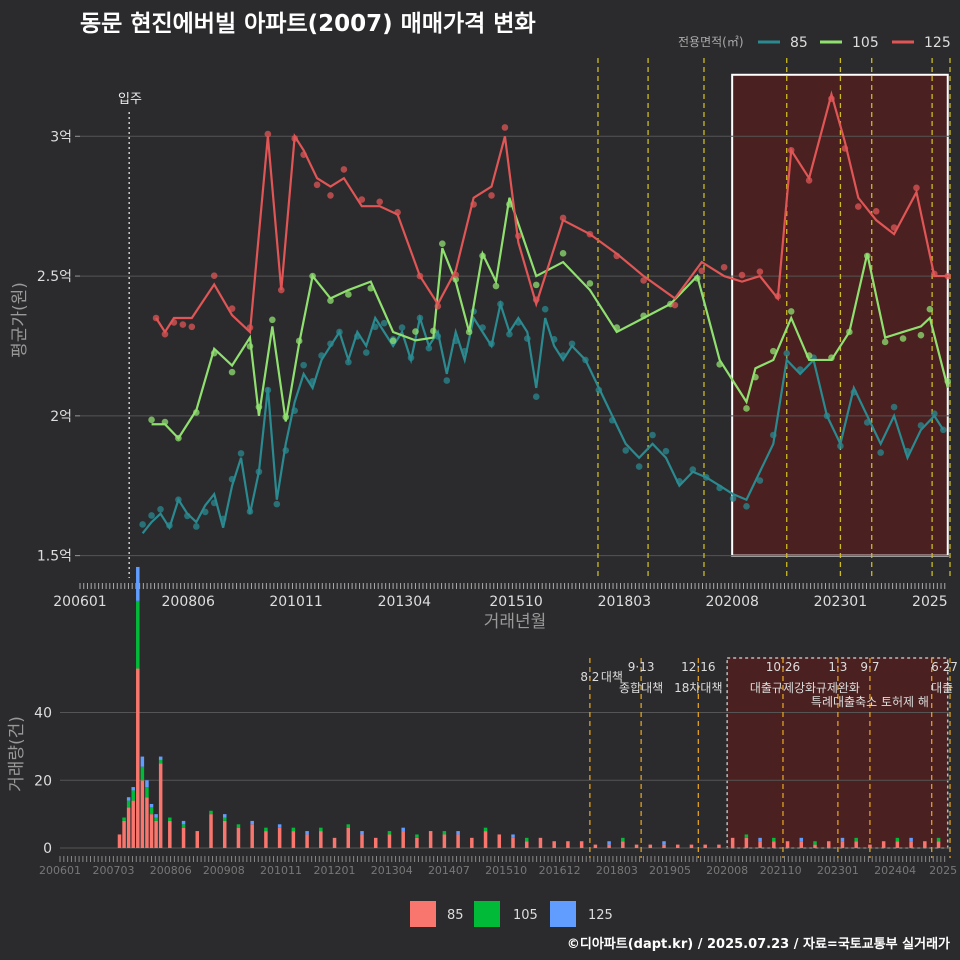  I want to click on x-tick-label: 200806, so click(189, 602).